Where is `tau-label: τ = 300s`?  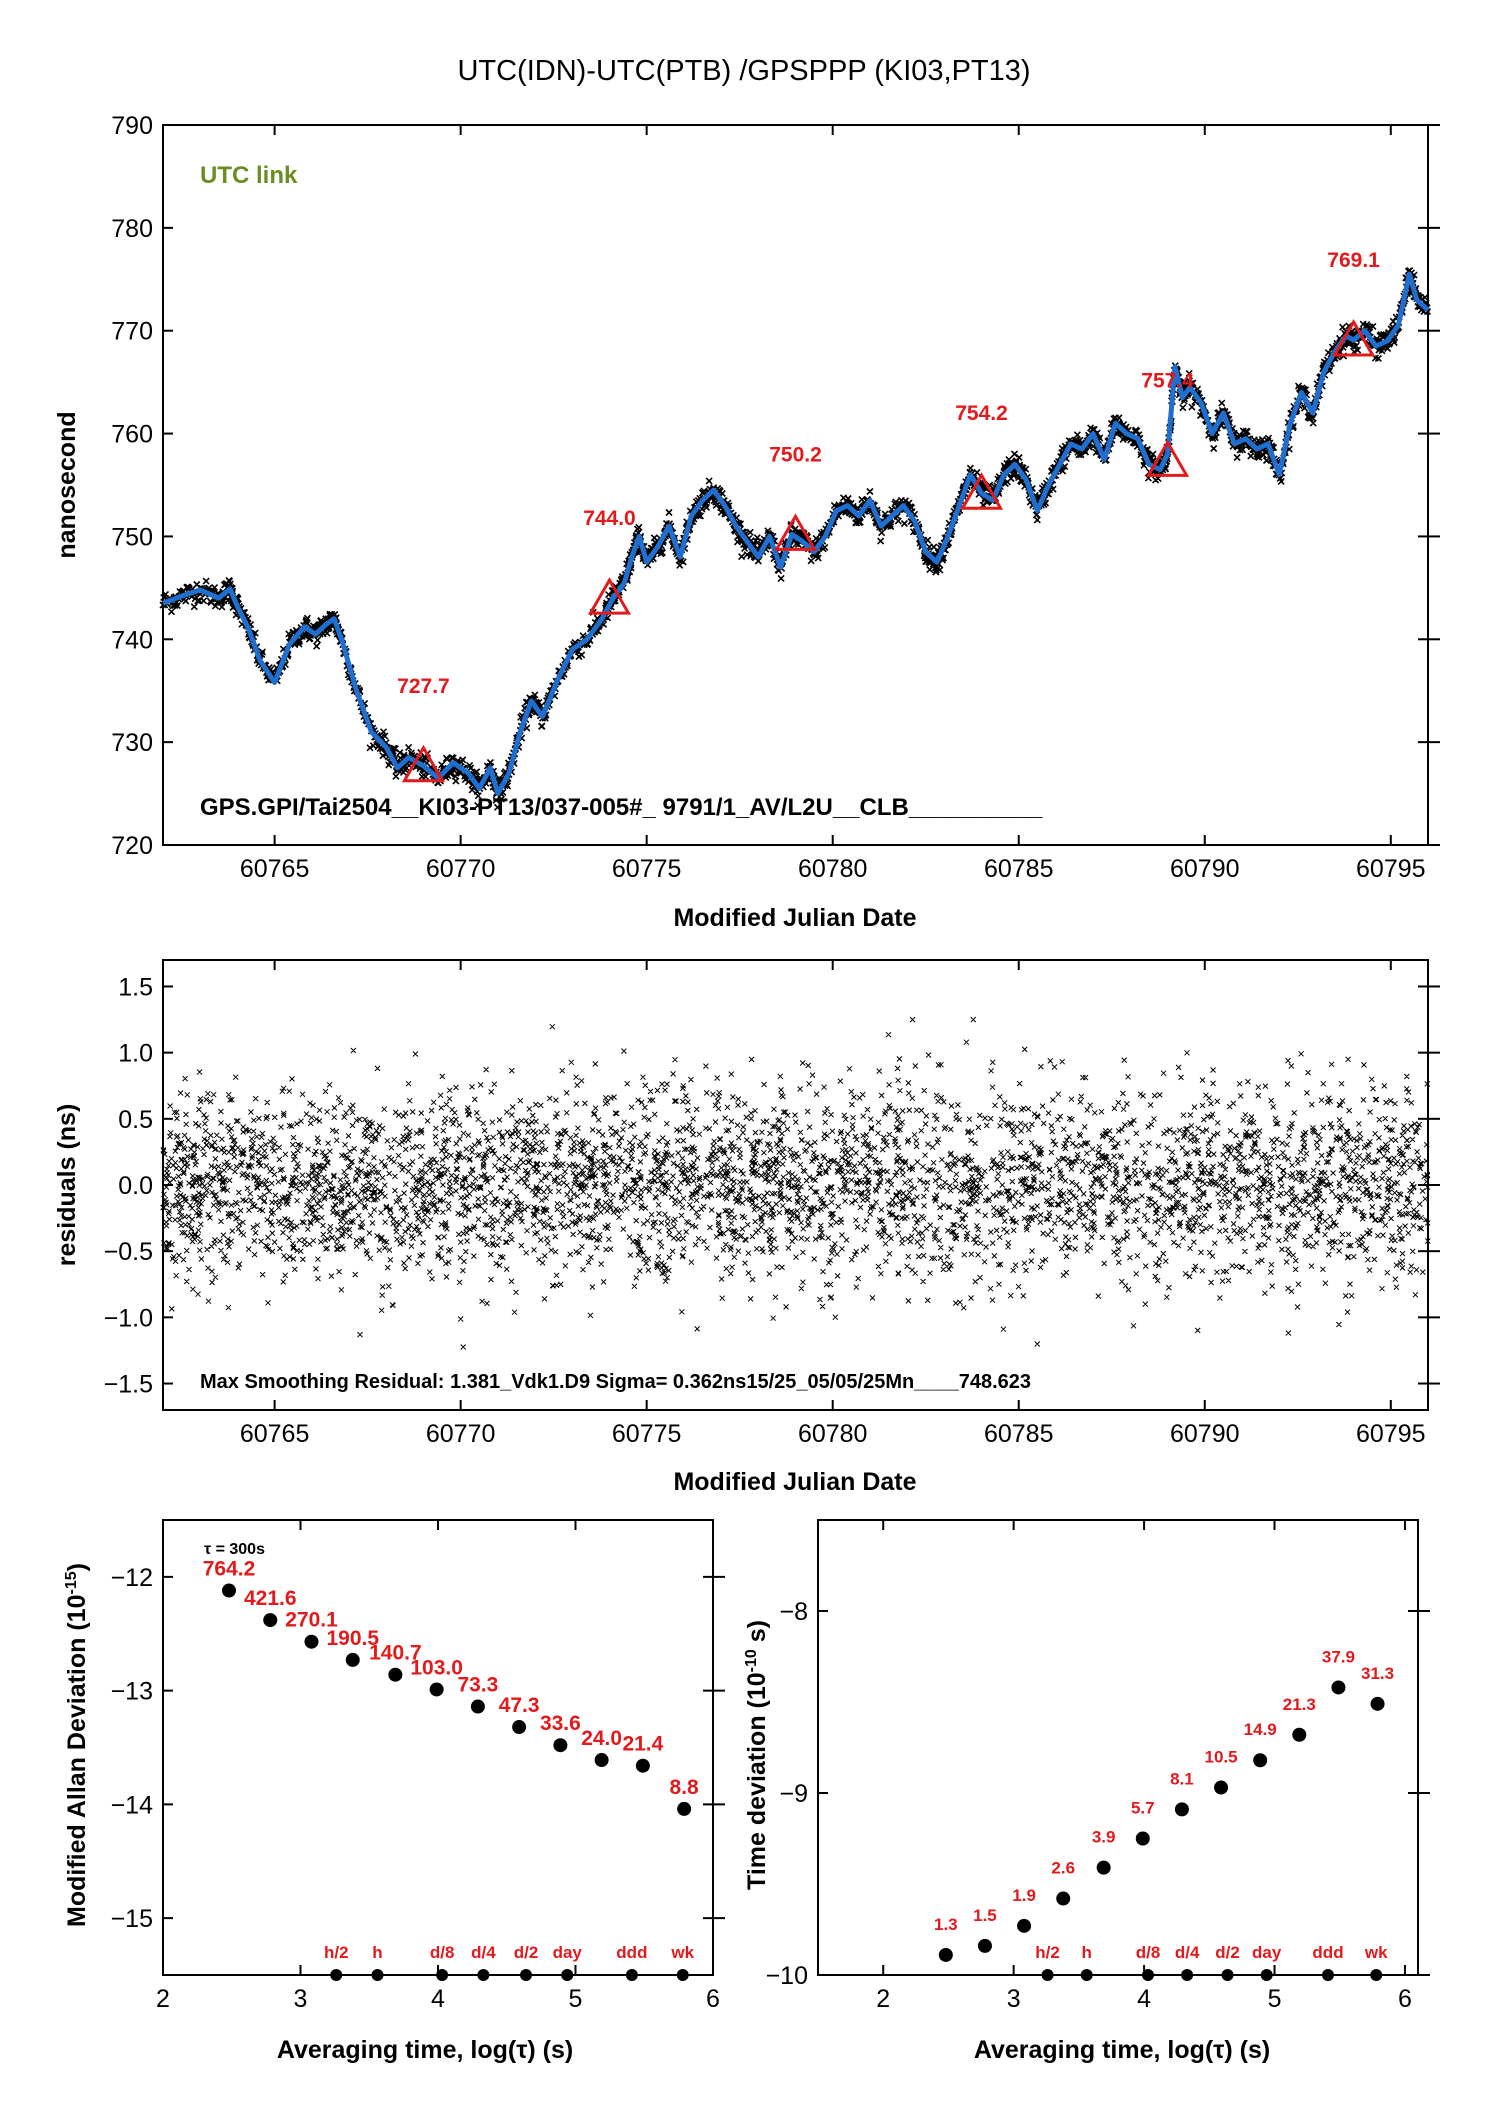 tau-label: τ = 300s is located at coordinates (234, 1549).